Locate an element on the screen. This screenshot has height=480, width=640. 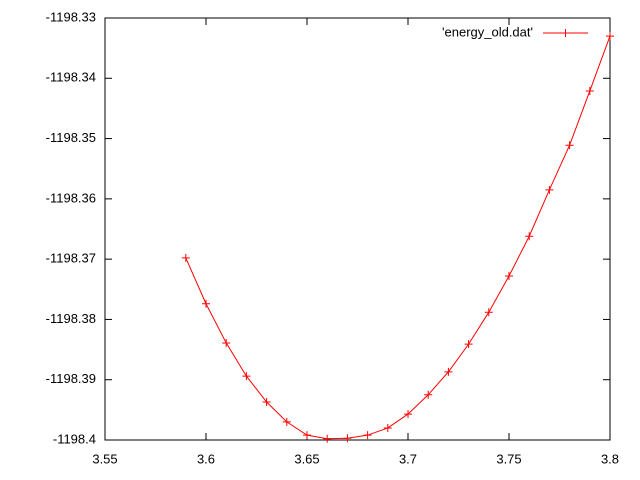
y-tick-label: -1198.33 is located at coordinates (71, 16).